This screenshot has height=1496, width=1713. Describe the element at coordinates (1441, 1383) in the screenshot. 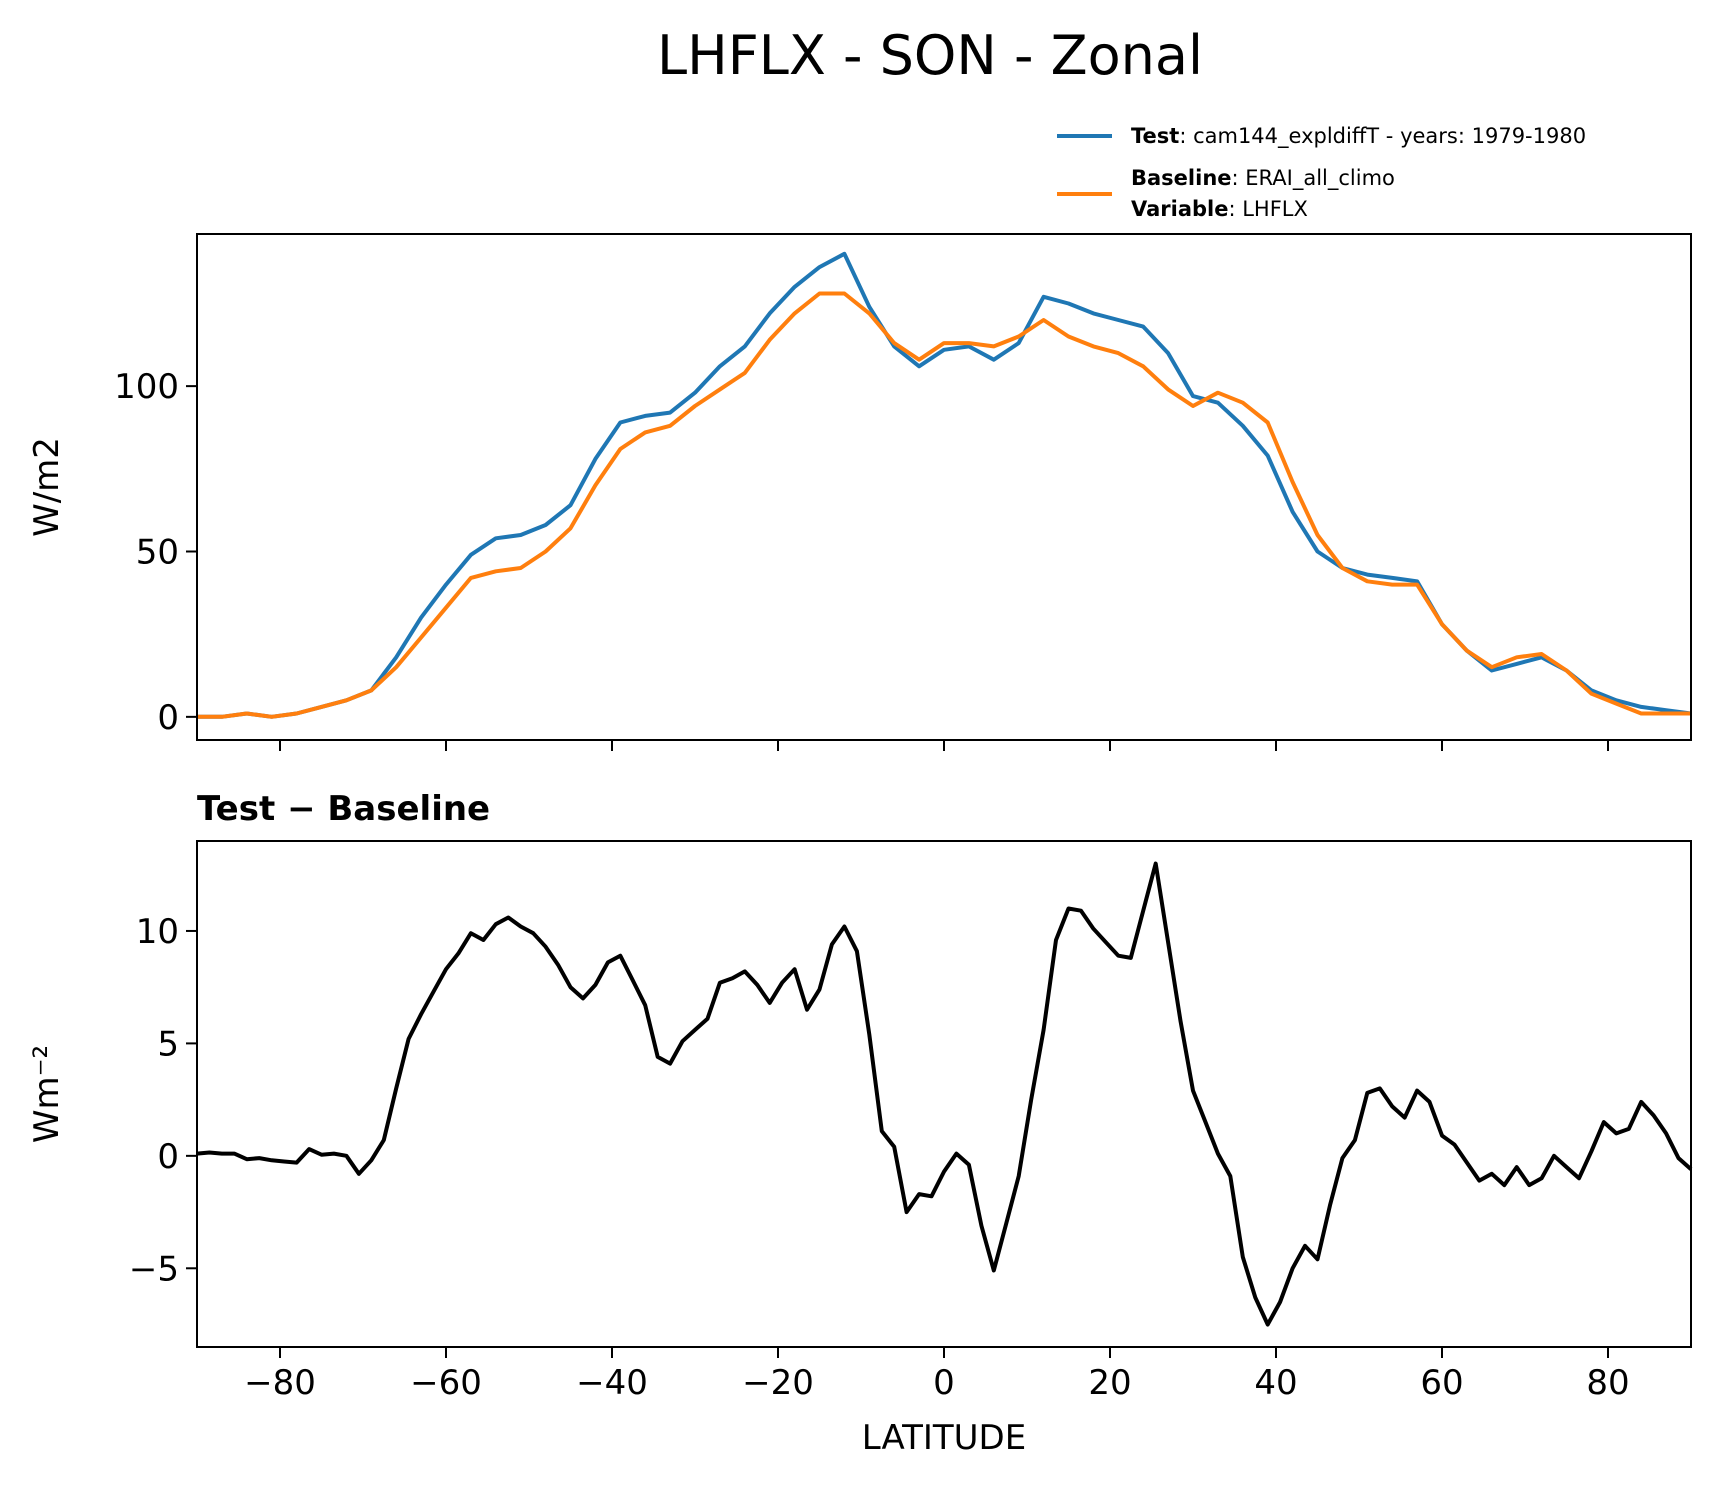

I see `x-tick-label: 60` at that location.